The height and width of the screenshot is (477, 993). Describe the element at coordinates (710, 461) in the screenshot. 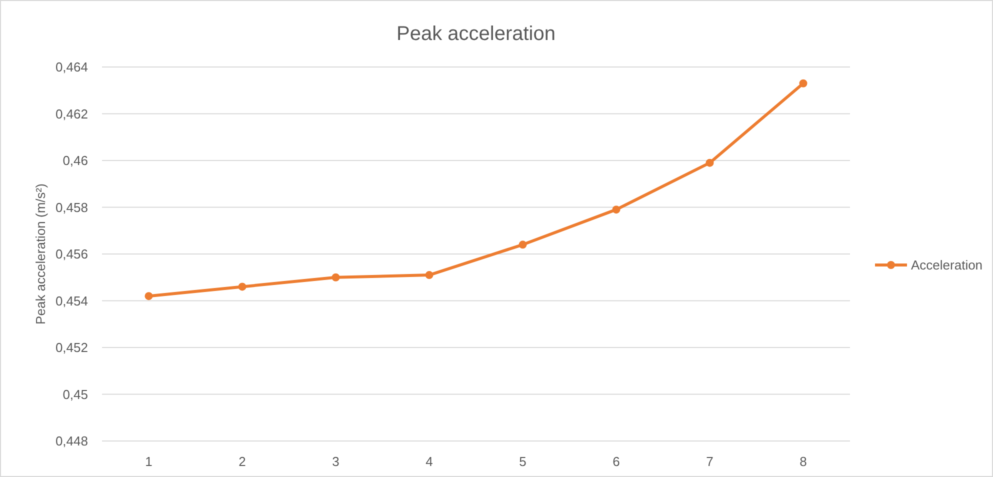

I see `x-tick-label: 7` at that location.